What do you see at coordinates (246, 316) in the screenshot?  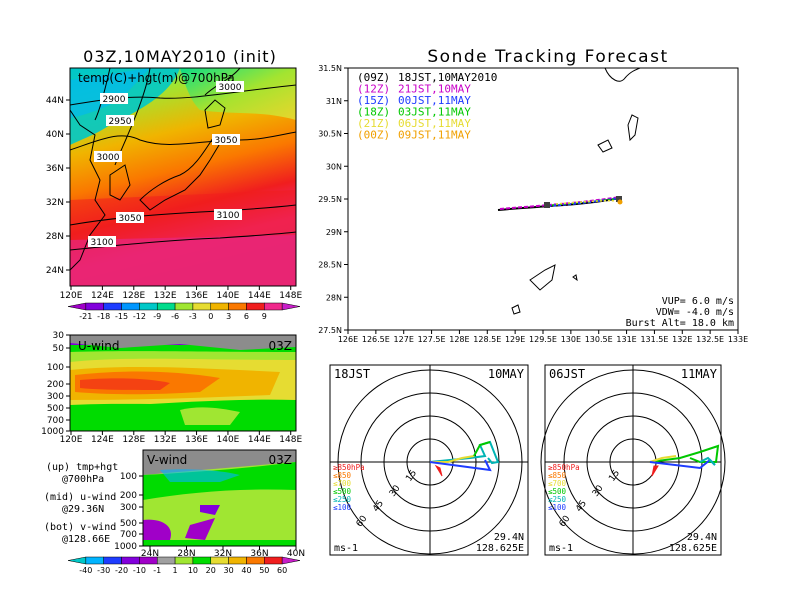 I see `colorbar-label: 6` at bounding box center [246, 316].